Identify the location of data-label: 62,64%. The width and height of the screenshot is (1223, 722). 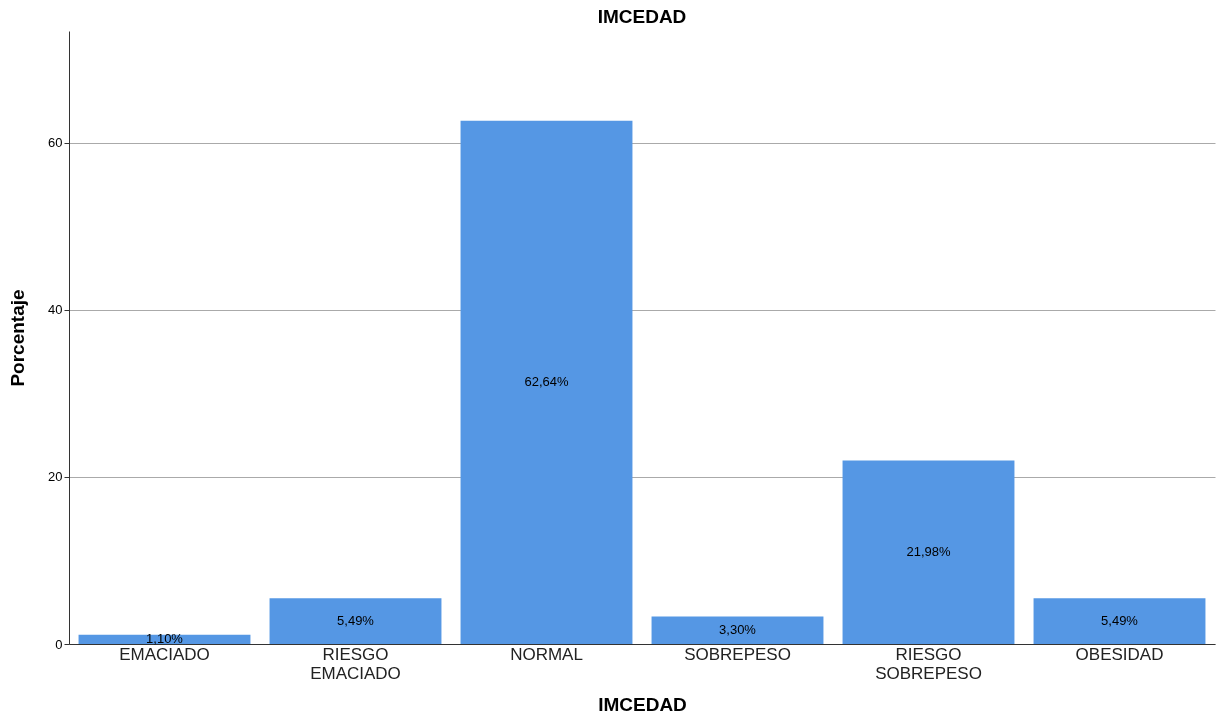
(546, 382).